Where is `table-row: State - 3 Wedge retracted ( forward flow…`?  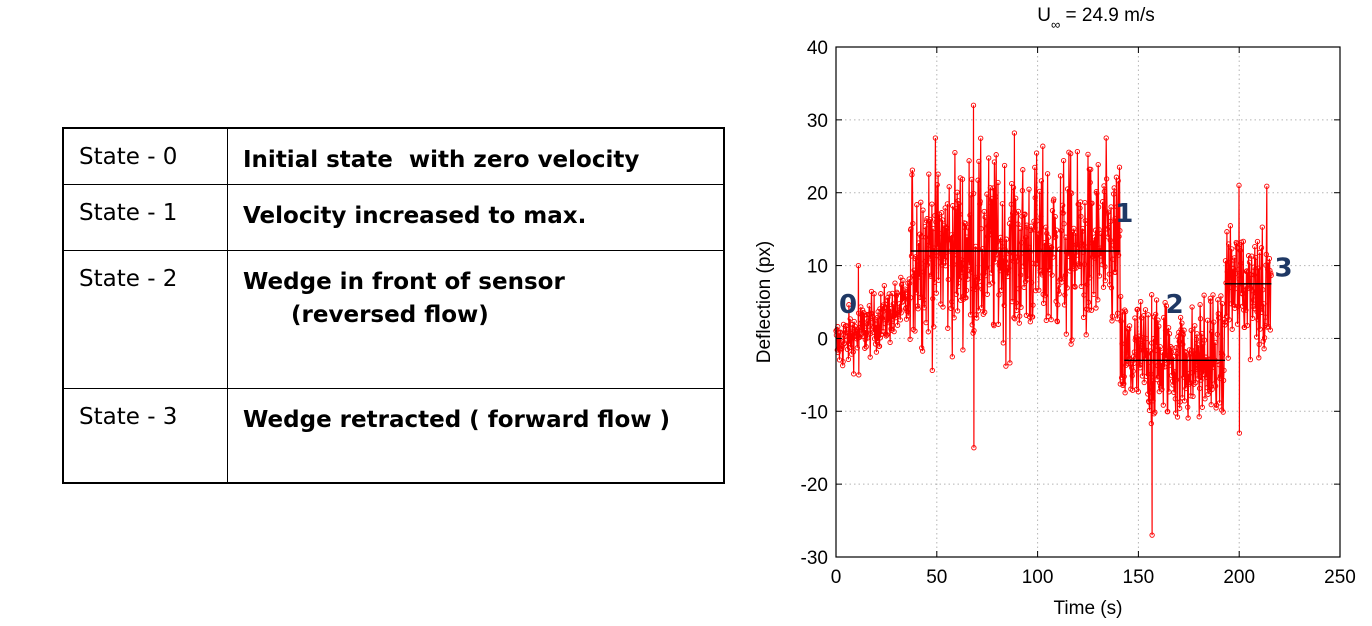 table-row: State - 3 Wedge retracted ( forward flow… is located at coordinates (393, 435).